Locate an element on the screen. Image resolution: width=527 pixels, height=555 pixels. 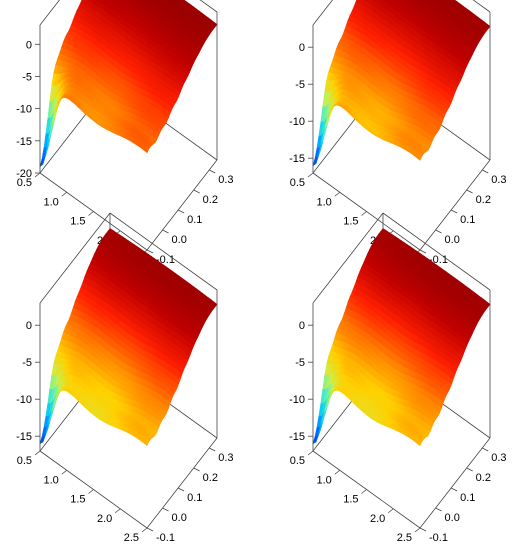
x-tick-label: 2.5 is located at coordinates (131, 538).